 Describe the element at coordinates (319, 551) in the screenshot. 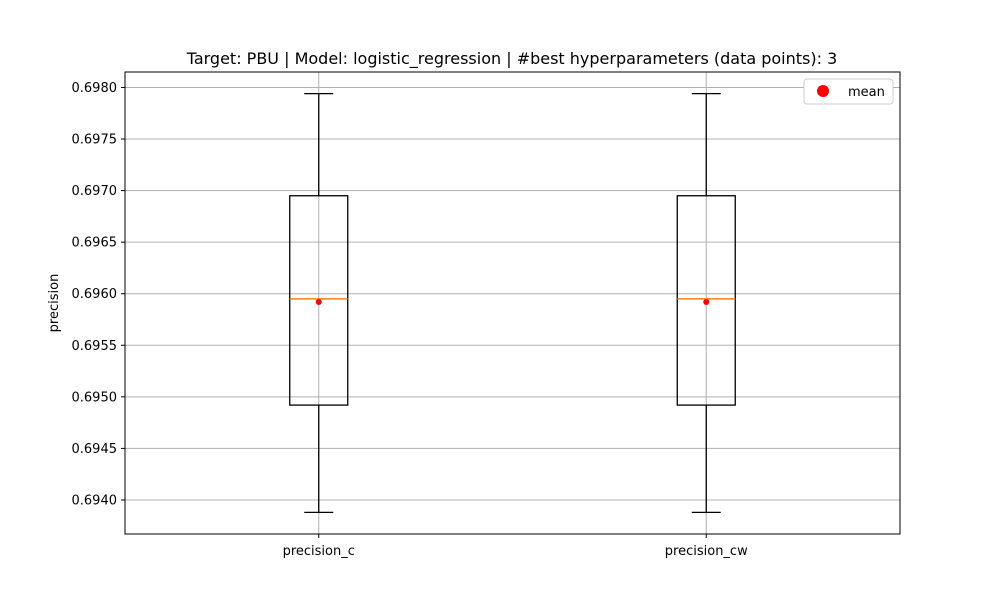

I see `x-tick-label: precision_c` at that location.